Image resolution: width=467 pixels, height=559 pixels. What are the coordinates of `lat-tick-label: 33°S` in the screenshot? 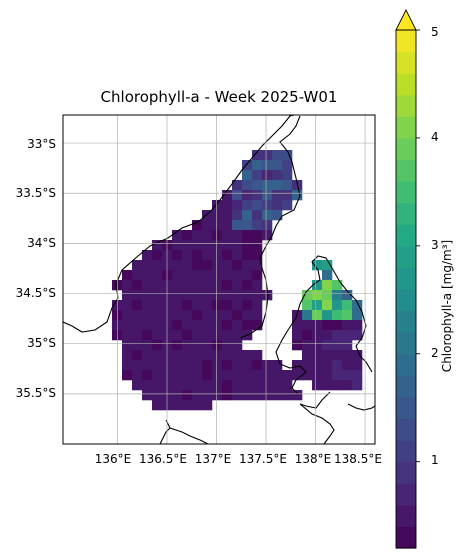 It's located at (41, 144).